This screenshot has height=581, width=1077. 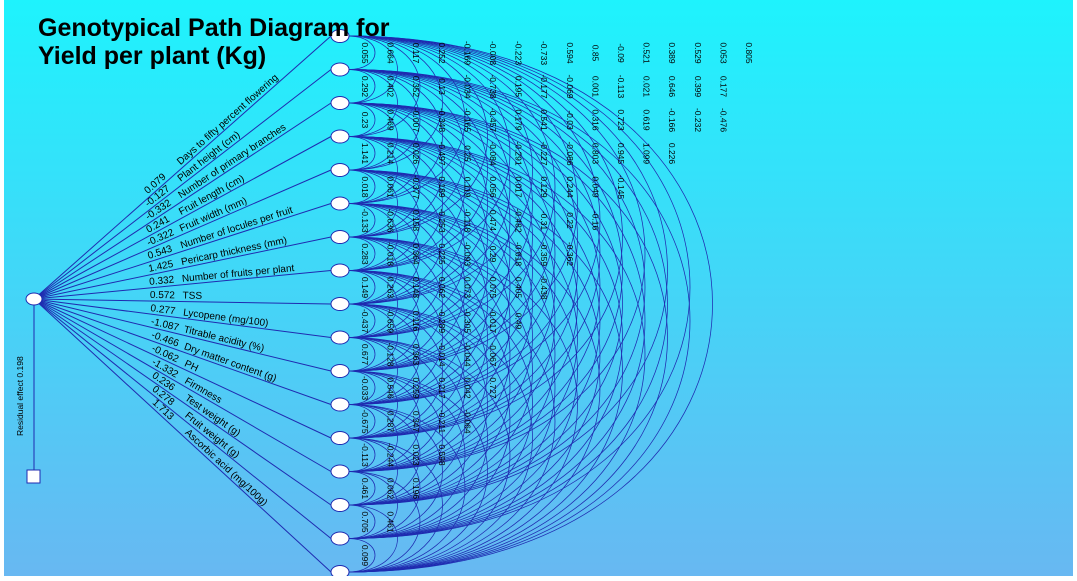 What do you see at coordinates (544, 153) in the screenshot?
I see `correlation-value: -0.227` at bounding box center [544, 153].